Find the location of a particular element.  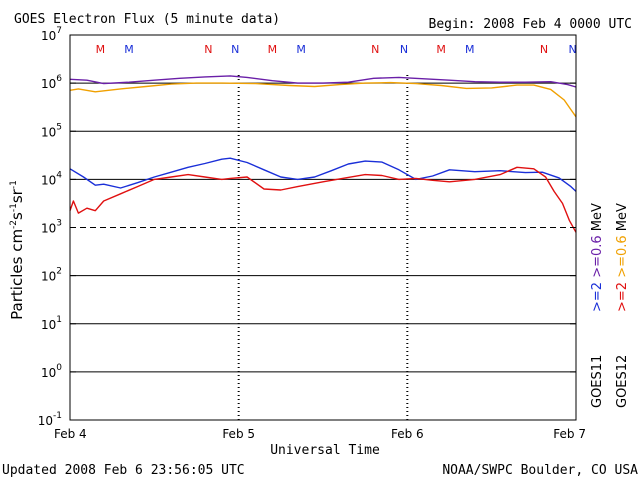

x-axis-label: Universal Time is located at coordinates (325, 450).